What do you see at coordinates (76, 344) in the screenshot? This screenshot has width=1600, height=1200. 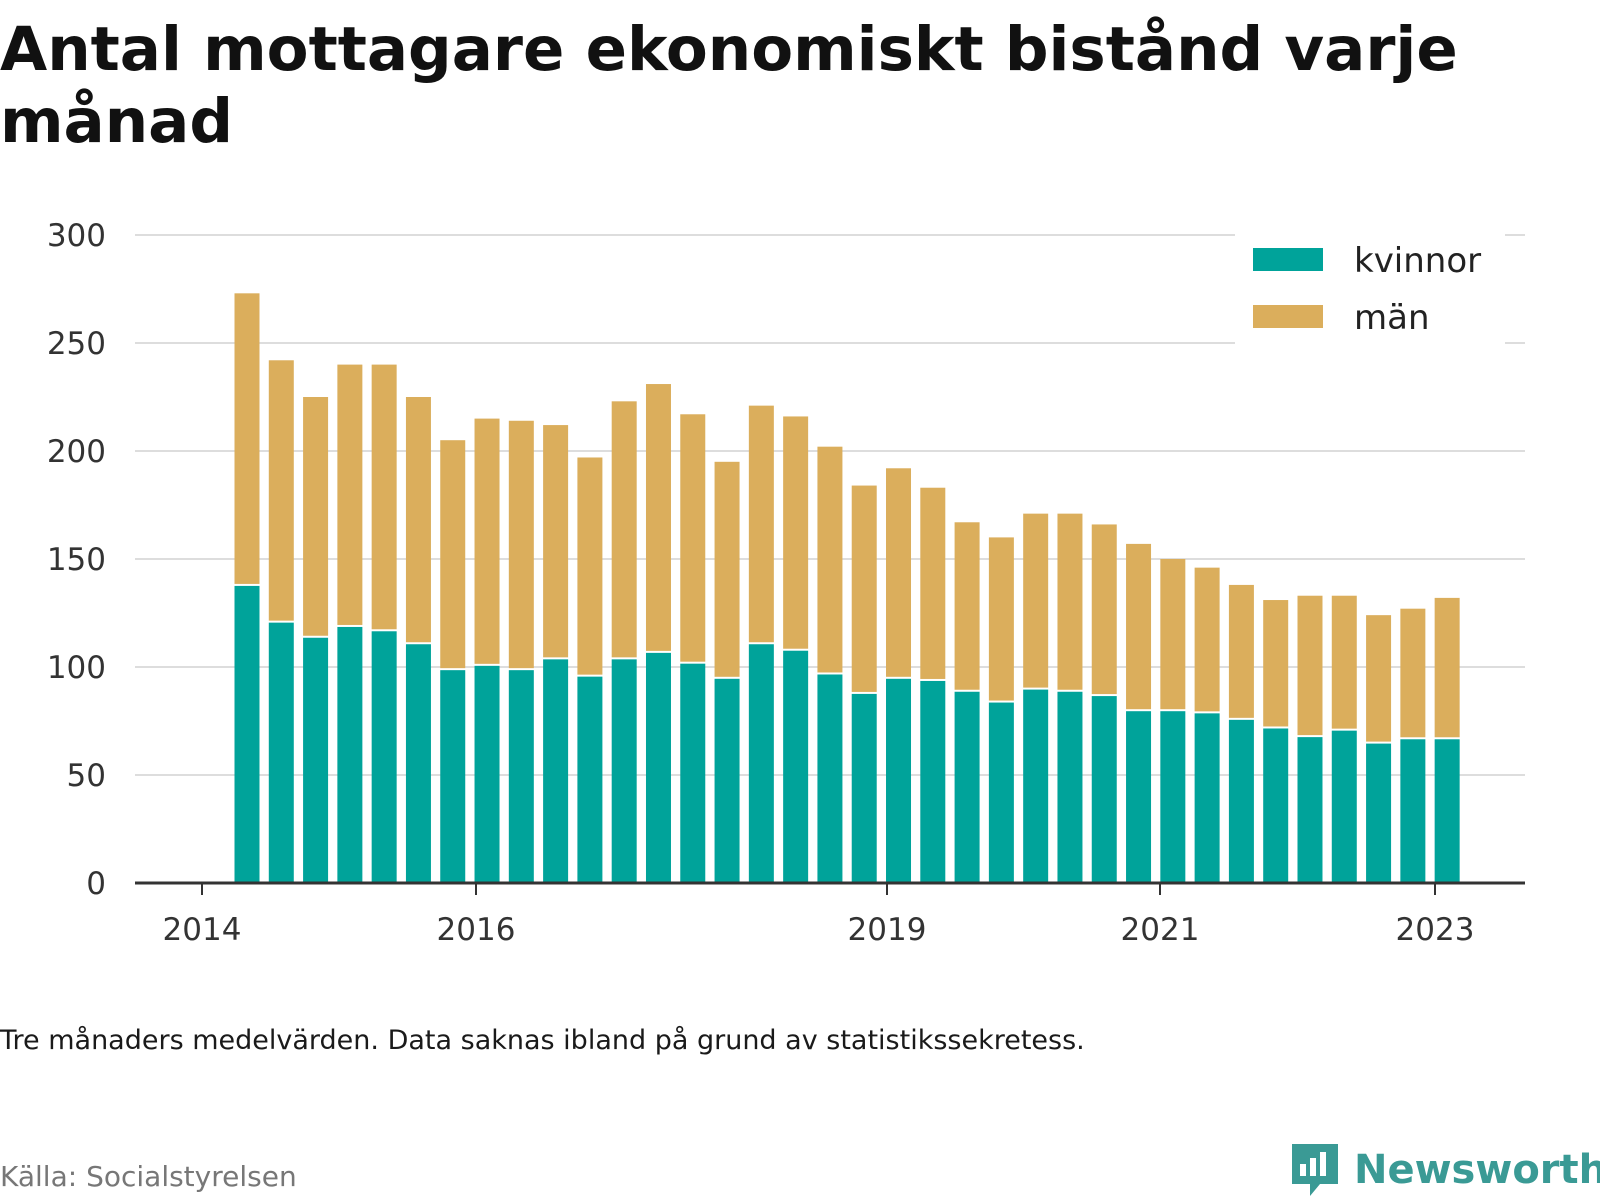 I see `y-tick-label: 250` at bounding box center [76, 344].